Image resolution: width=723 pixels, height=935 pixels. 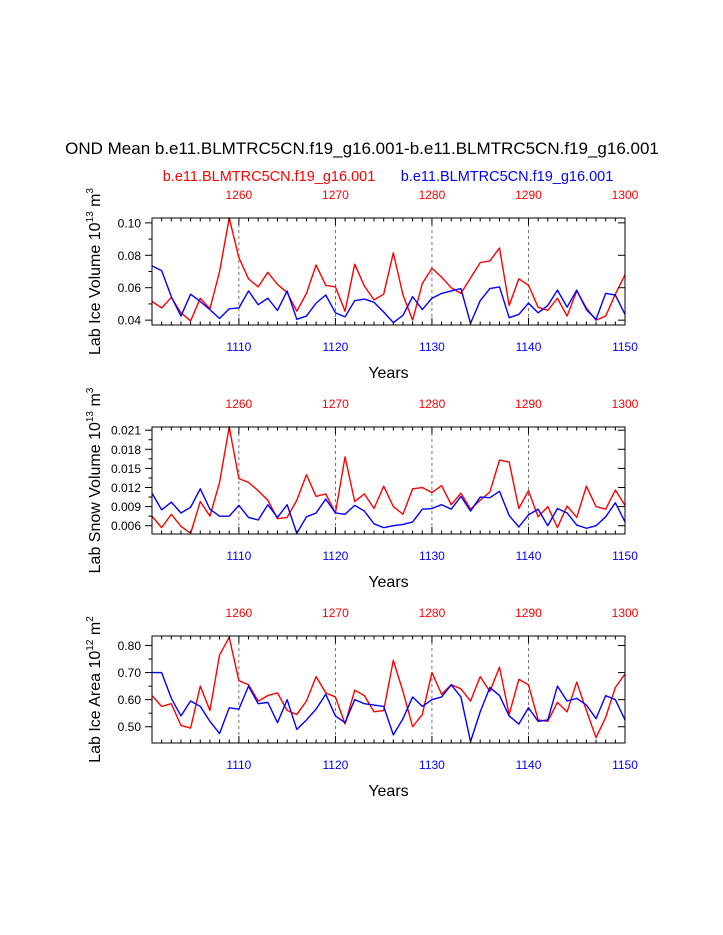 I want to click on y-tick-label: 0.06, so click(x=130, y=288).